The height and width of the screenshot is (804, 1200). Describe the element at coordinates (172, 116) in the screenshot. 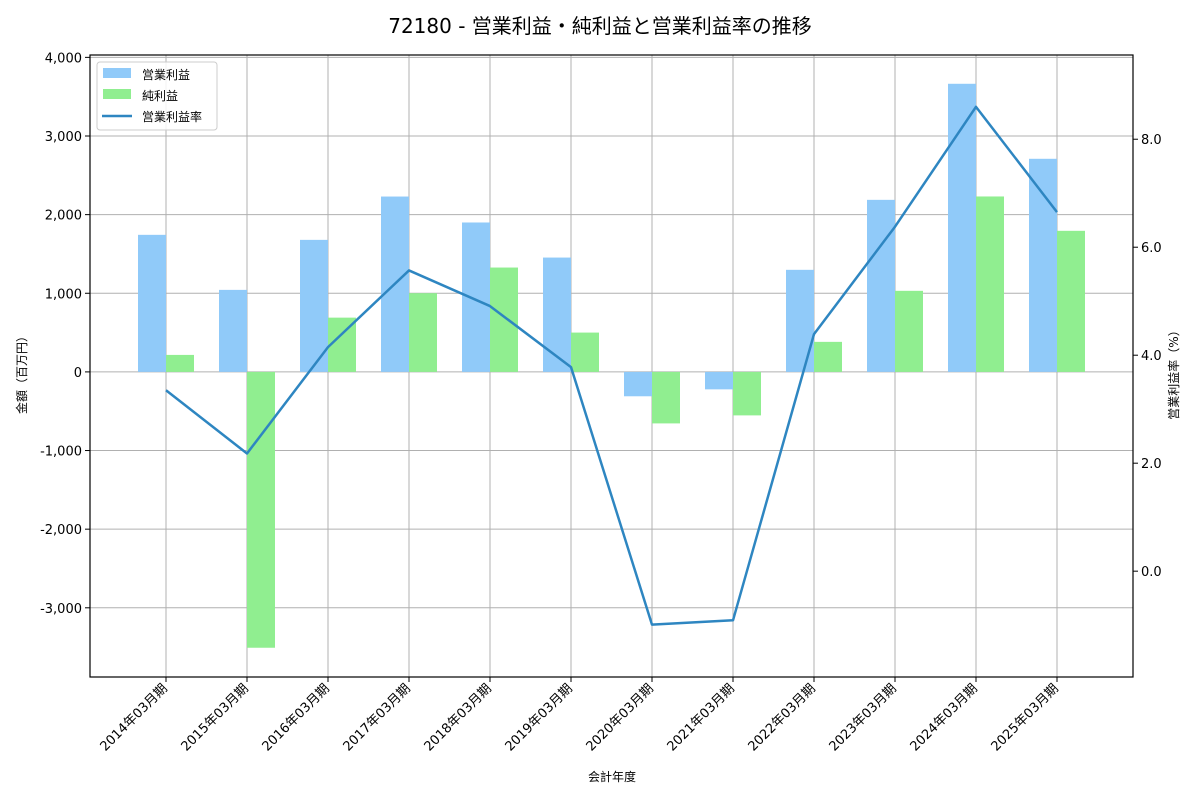

I see `legend-label: 営業利益率` at that location.